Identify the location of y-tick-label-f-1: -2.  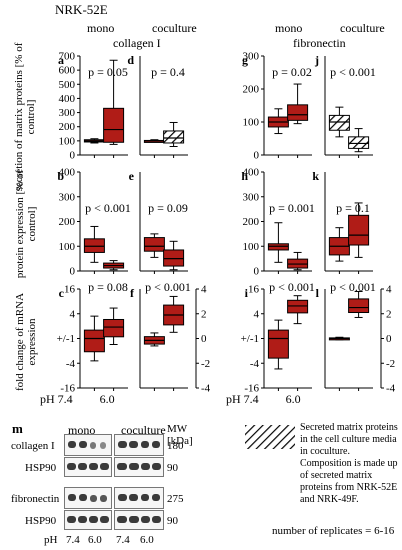
(205, 364).